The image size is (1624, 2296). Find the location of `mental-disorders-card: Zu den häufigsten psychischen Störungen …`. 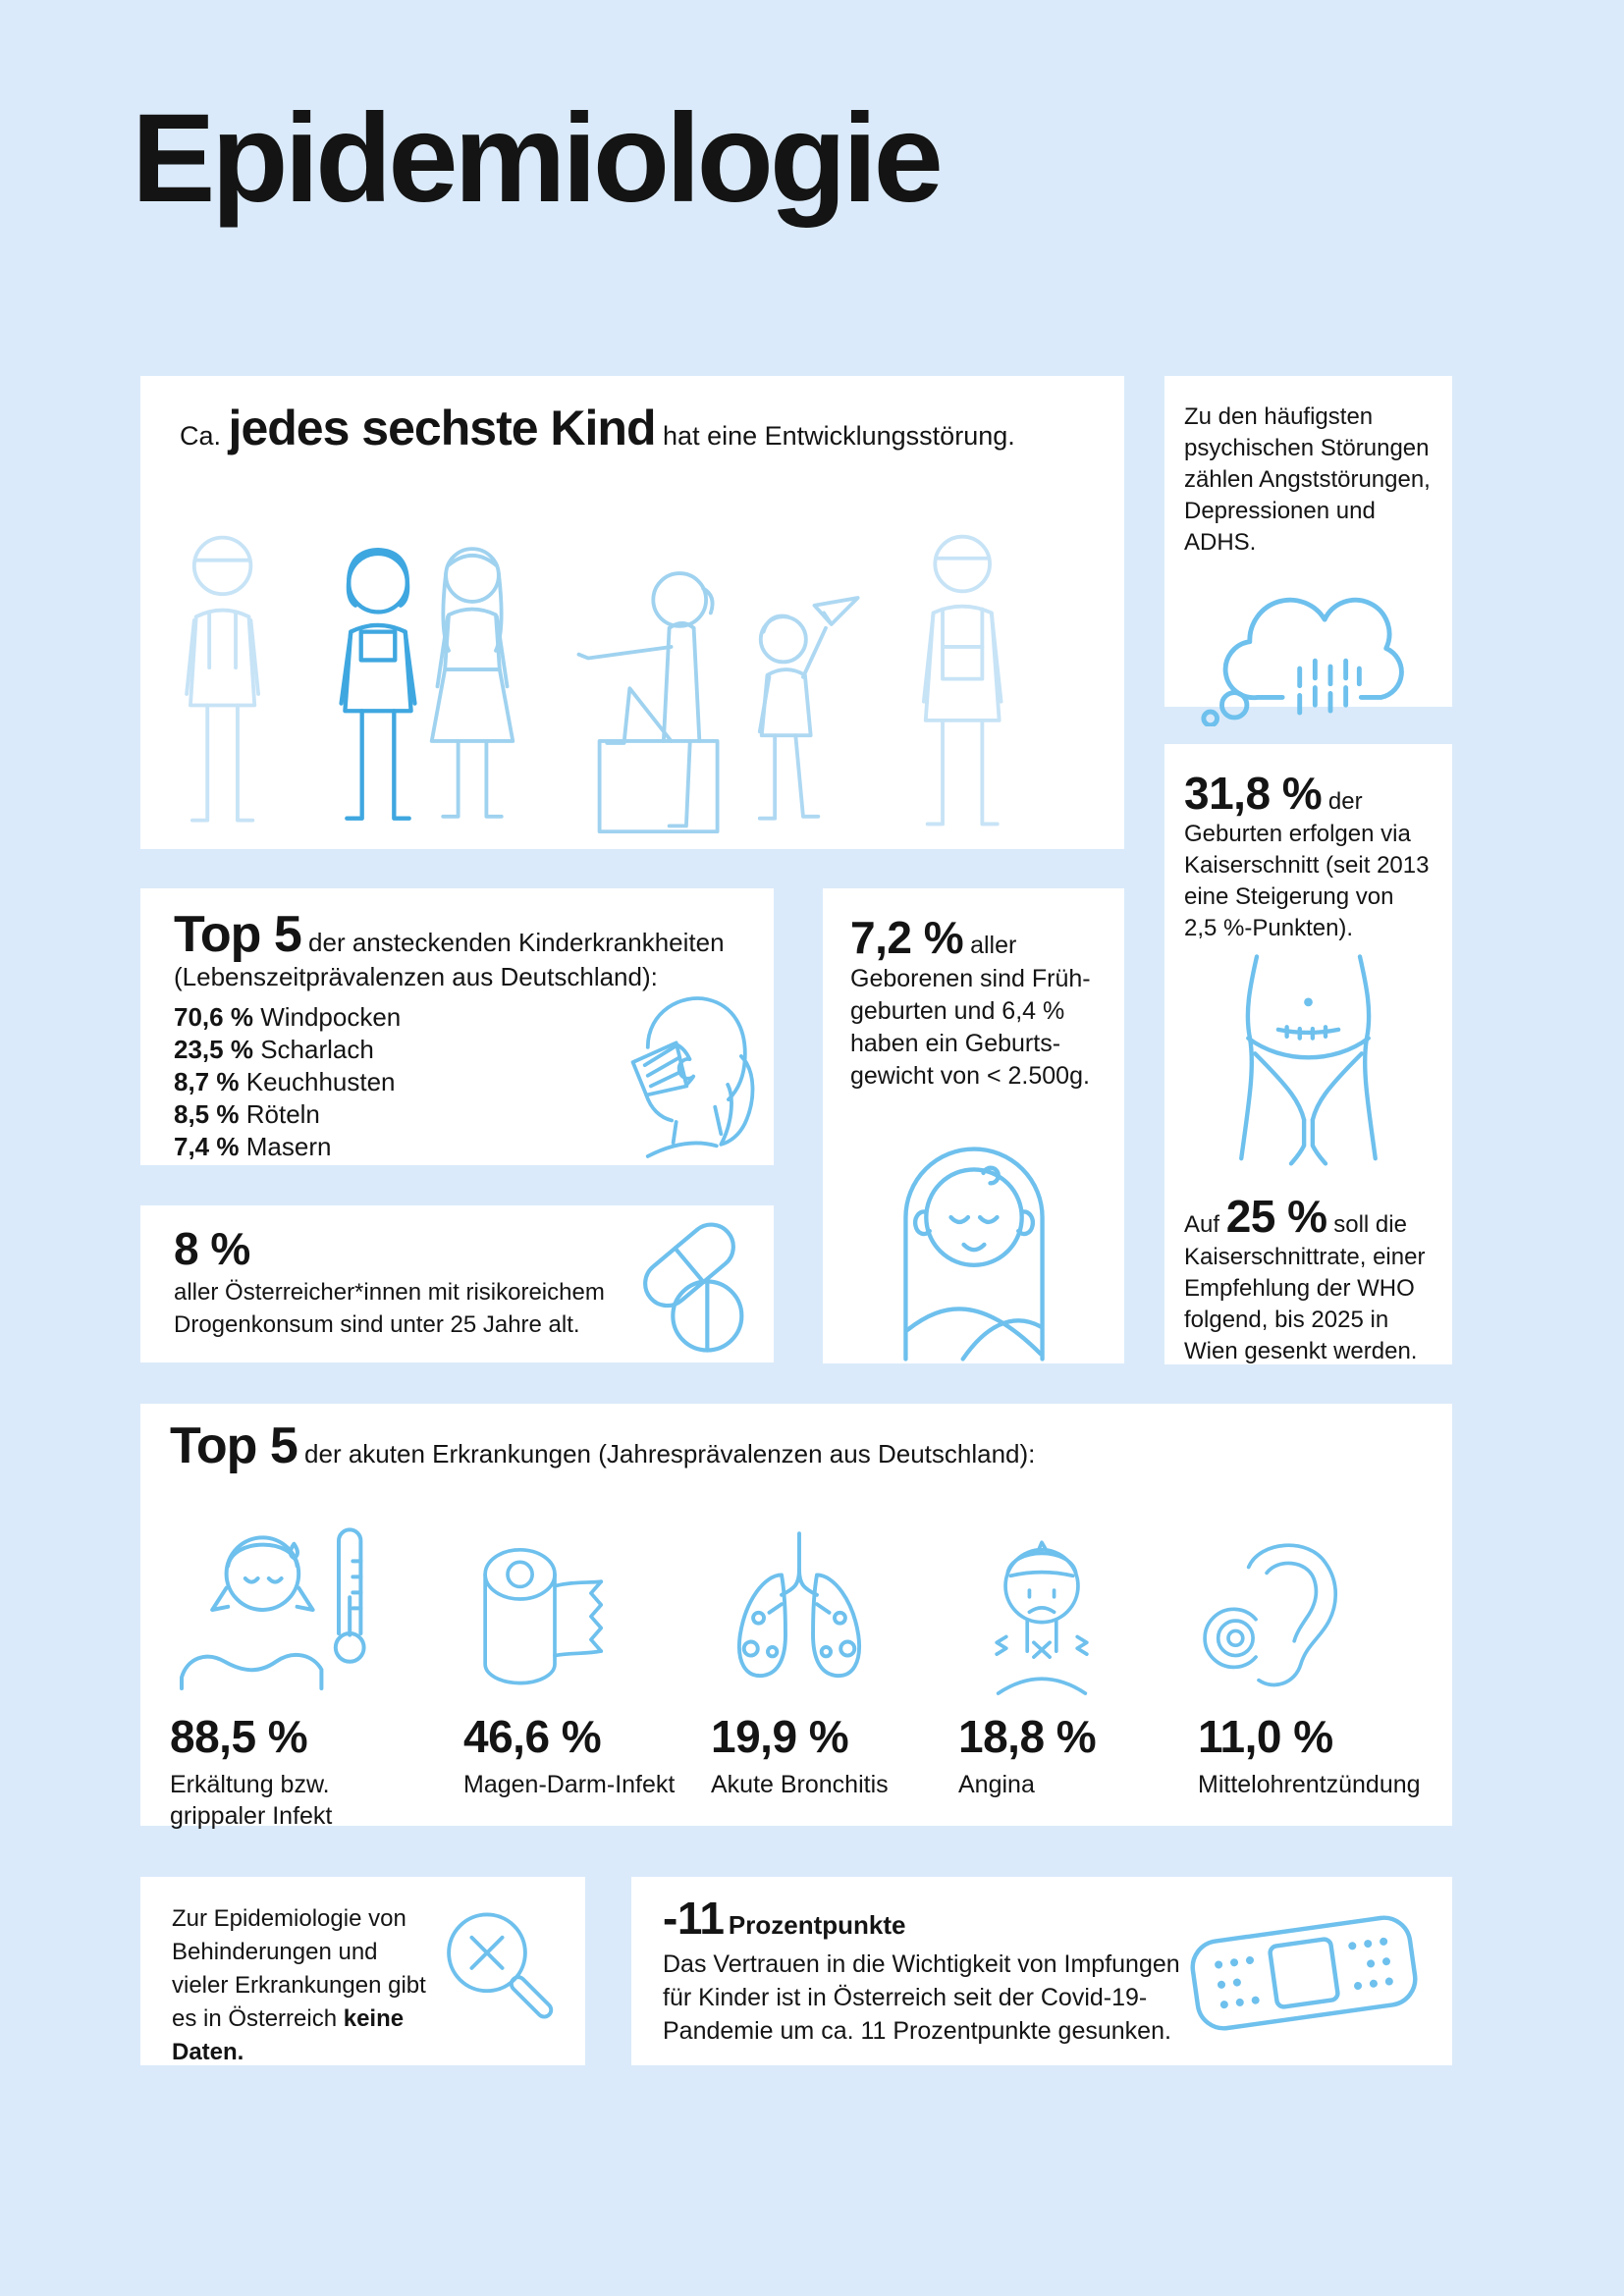

mental-disorders-card: Zu den häufigsten psychischen Störungen … is located at coordinates (1308, 551).